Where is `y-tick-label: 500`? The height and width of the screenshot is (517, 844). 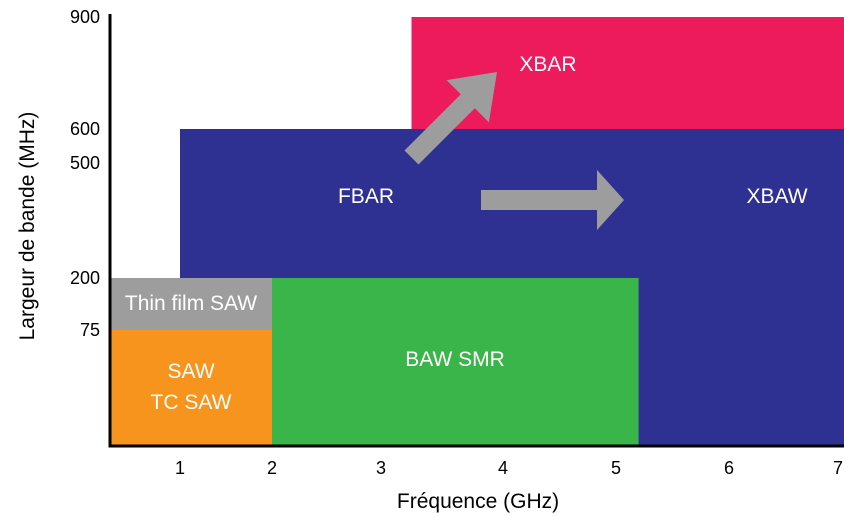
y-tick-label: 500 is located at coordinates (85, 163).